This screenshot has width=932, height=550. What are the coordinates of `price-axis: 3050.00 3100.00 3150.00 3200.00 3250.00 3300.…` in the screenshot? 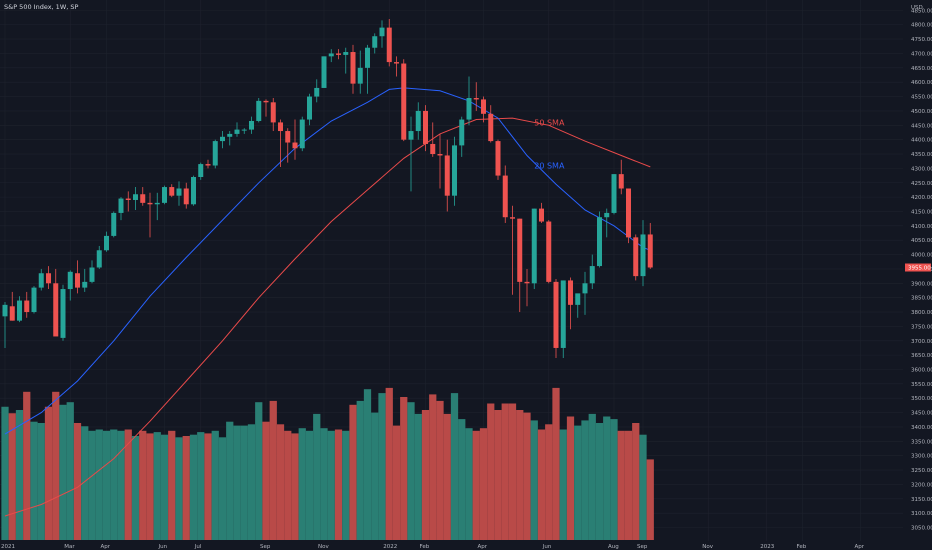 It's located at (921, 269).